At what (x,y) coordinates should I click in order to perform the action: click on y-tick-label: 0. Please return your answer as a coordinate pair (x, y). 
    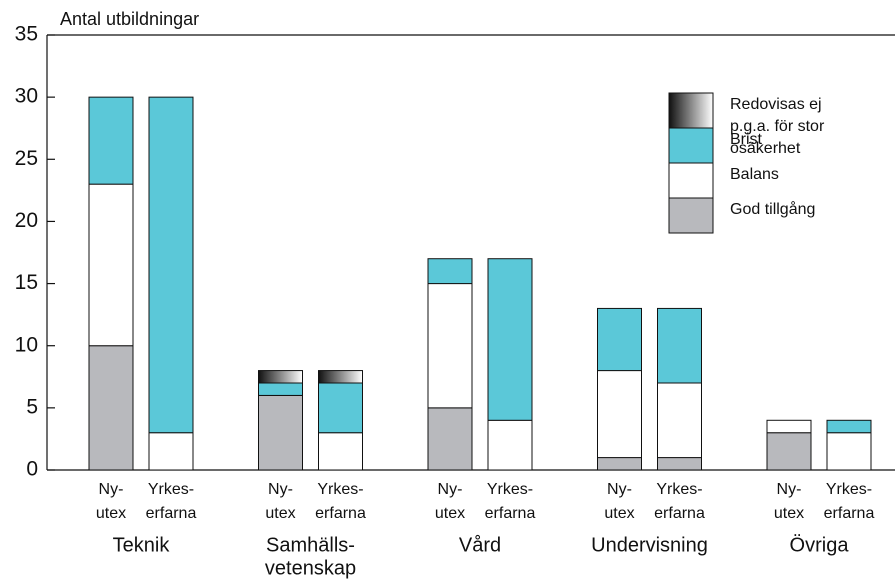
    Looking at the image, I should click on (32, 469).